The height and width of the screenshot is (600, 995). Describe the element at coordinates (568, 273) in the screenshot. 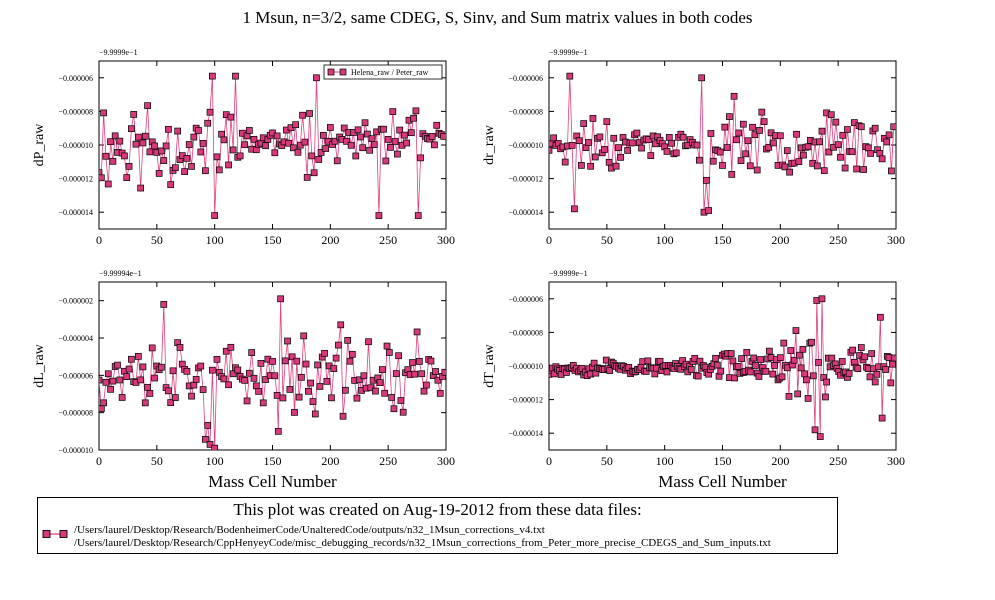

I see `y-offset-label: −9.9999e−1` at that location.